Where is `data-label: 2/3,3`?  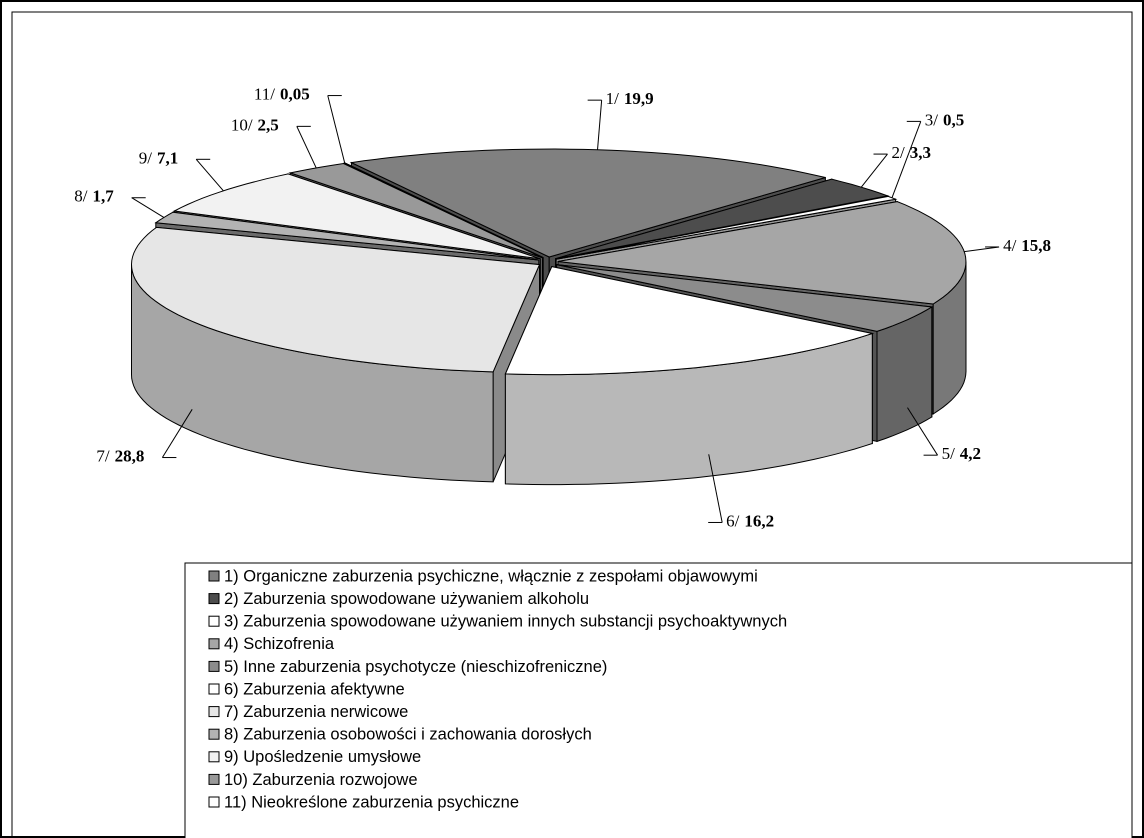 data-label: 2/3,3 is located at coordinates (910, 152).